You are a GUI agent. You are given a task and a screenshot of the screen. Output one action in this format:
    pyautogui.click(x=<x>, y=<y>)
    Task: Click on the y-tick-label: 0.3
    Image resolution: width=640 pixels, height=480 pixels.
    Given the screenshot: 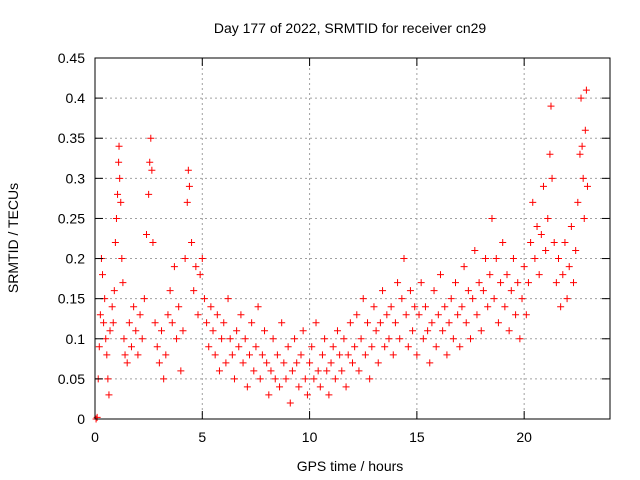 What is the action you would take?
    pyautogui.click(x=76, y=178)
    